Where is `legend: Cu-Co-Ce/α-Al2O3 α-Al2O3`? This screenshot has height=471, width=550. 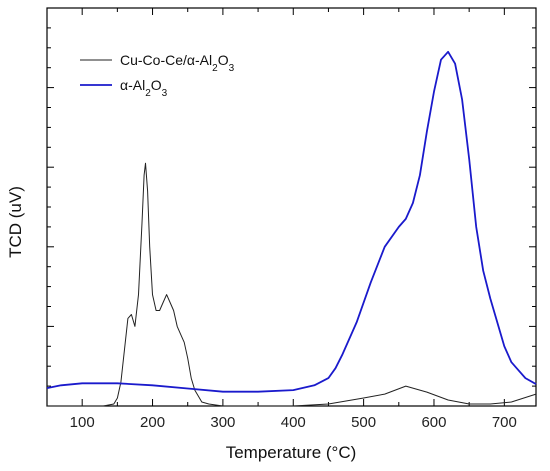 legend: Cu-Co-Ce/α-Al2O3 α-Al2O3 is located at coordinates (157, 75).